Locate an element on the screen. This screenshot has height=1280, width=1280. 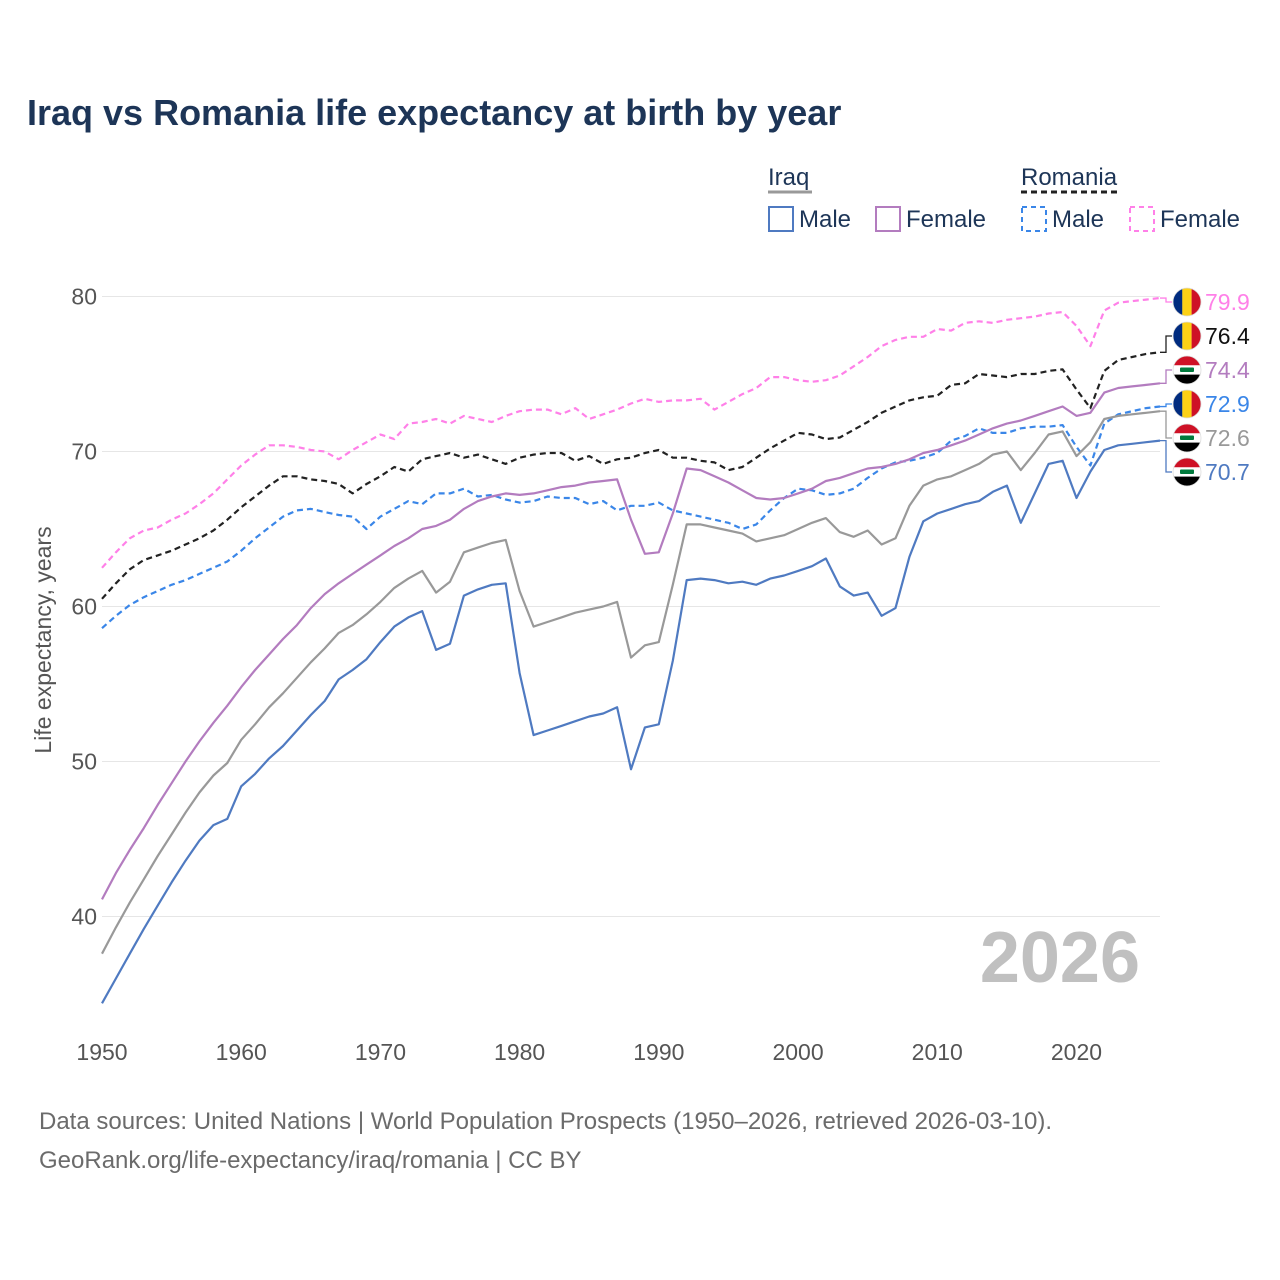
y-tick-label-60: 60 is located at coordinates (84, 607).